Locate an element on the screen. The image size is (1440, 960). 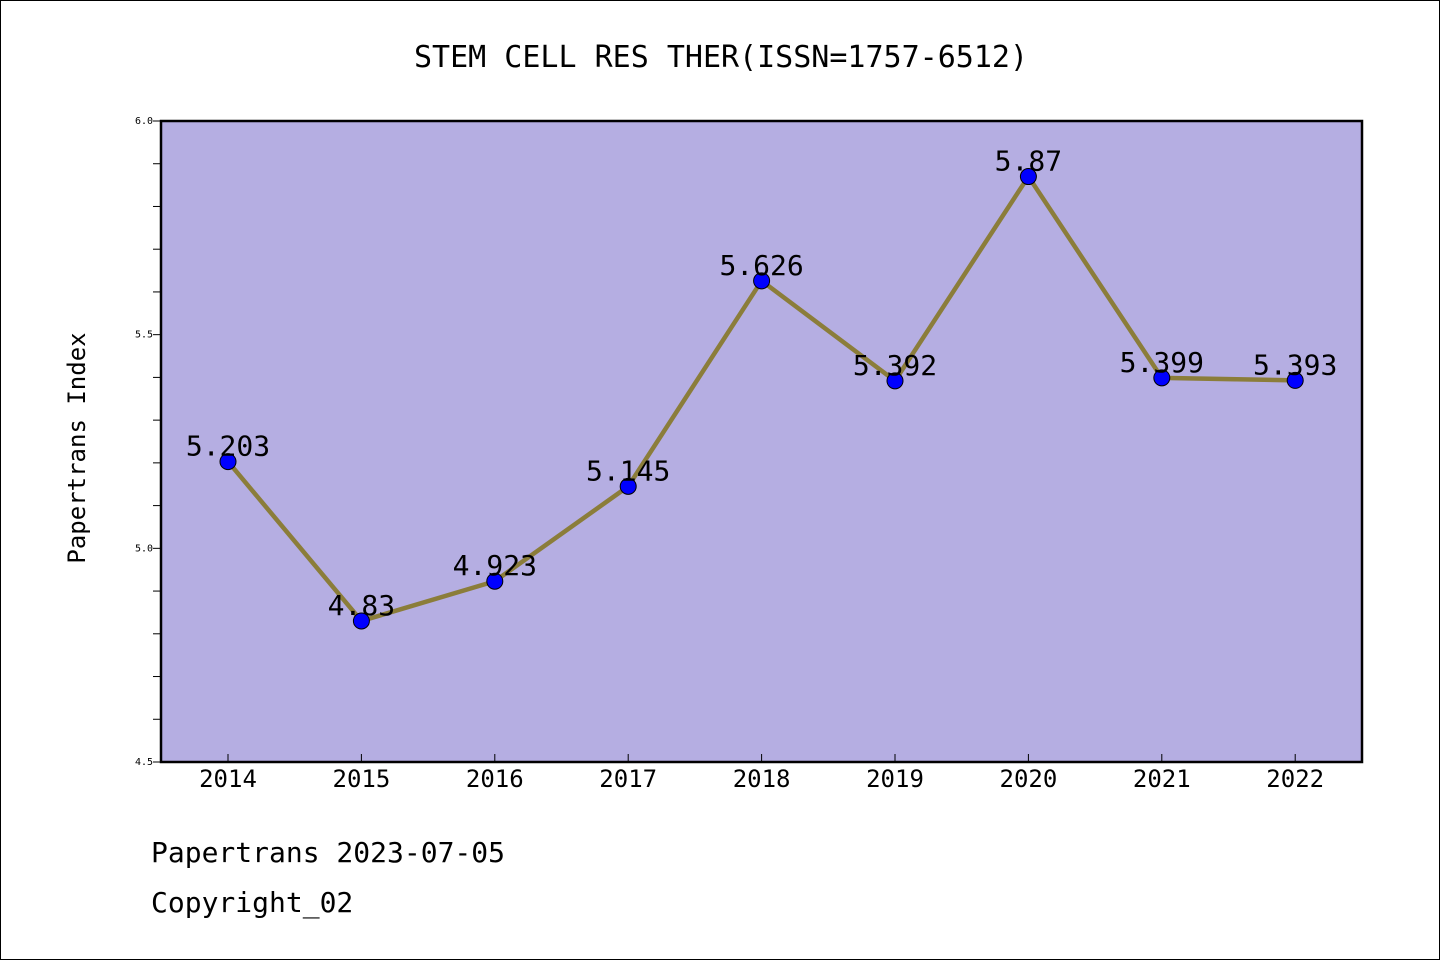
x-tick-label: 2020 is located at coordinates (1029, 779).